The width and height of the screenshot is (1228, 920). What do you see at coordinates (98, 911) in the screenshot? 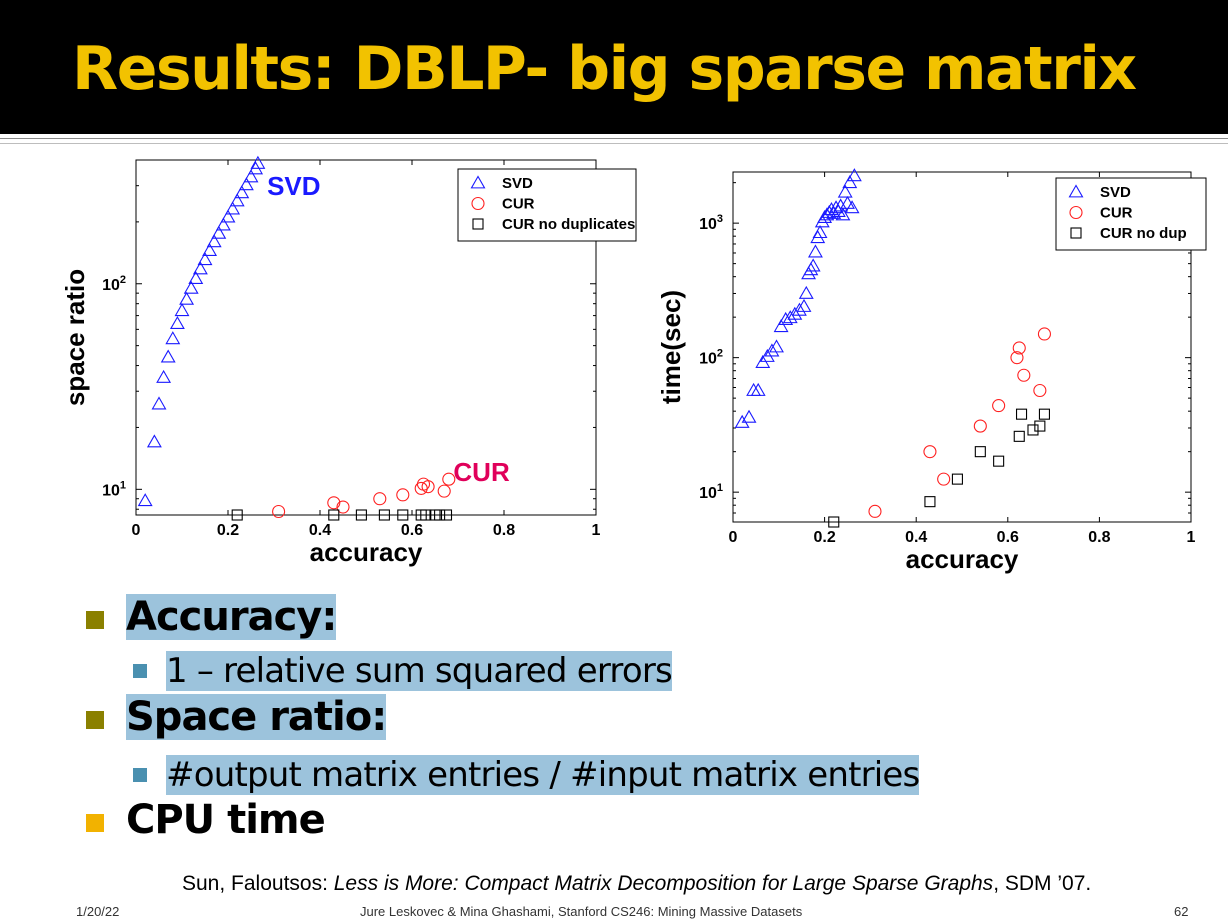
I see `footer-date: 1/20/22` at bounding box center [98, 911].